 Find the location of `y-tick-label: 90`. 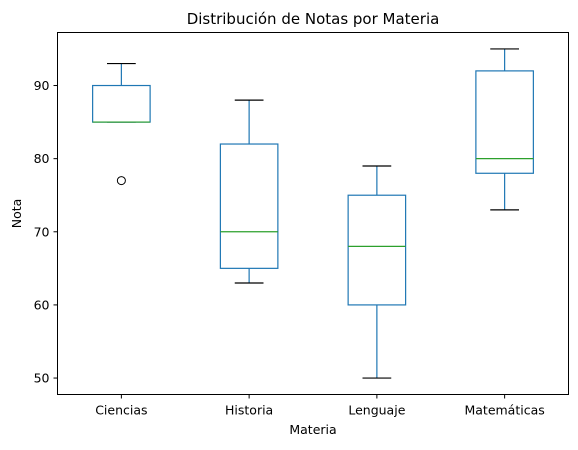

y-tick-label: 90 is located at coordinates (42, 85).